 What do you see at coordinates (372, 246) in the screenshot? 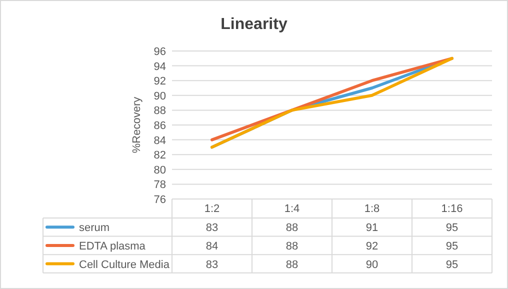
I see `data-label: 92` at bounding box center [372, 246].